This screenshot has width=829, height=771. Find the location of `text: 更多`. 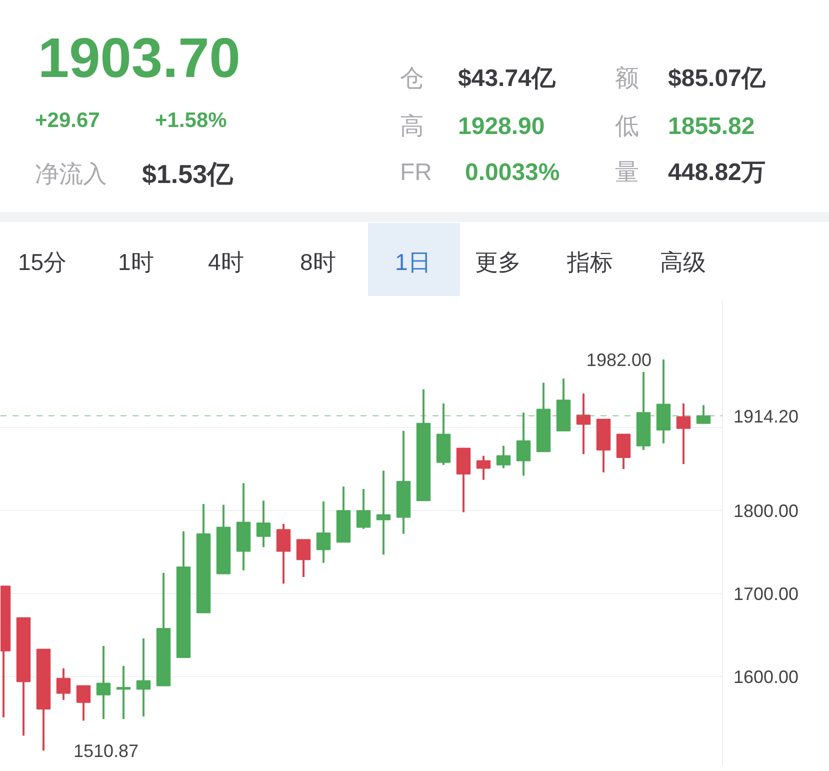

text: 更多 is located at coordinates (498, 262).